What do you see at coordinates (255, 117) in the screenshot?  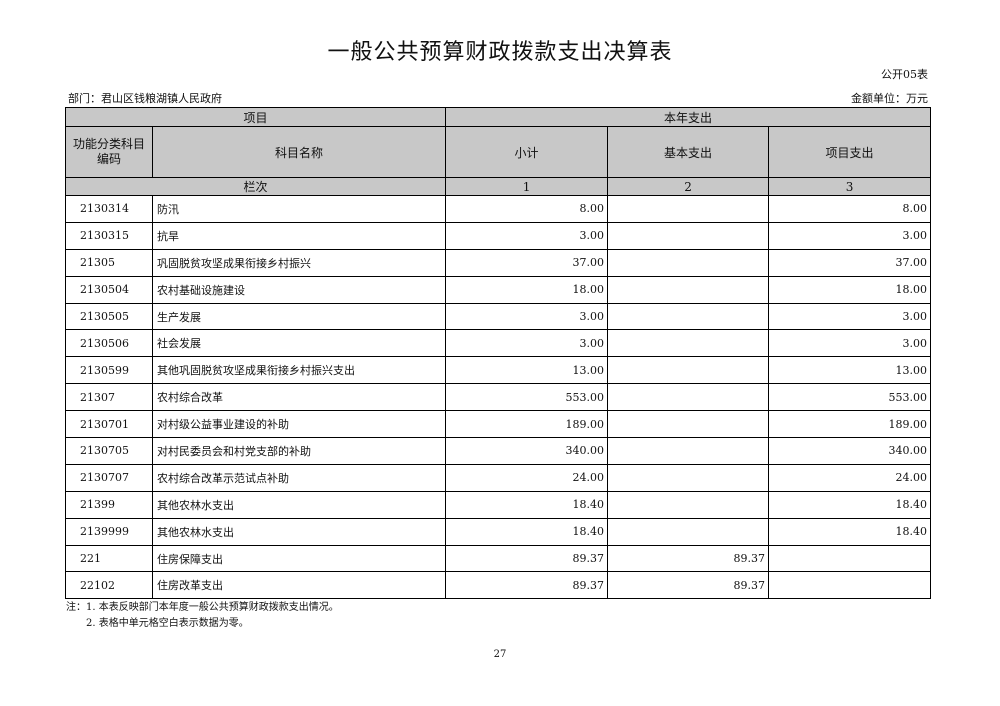 I see `header-item: 项目` at bounding box center [255, 117].